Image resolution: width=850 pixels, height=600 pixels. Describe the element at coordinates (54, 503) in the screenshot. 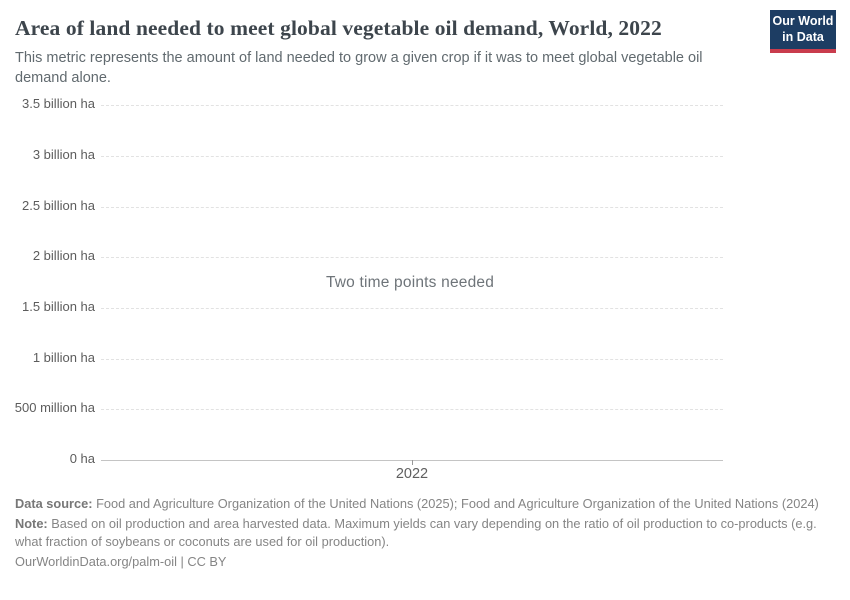

I see `data-source-label: Data source:` at that location.